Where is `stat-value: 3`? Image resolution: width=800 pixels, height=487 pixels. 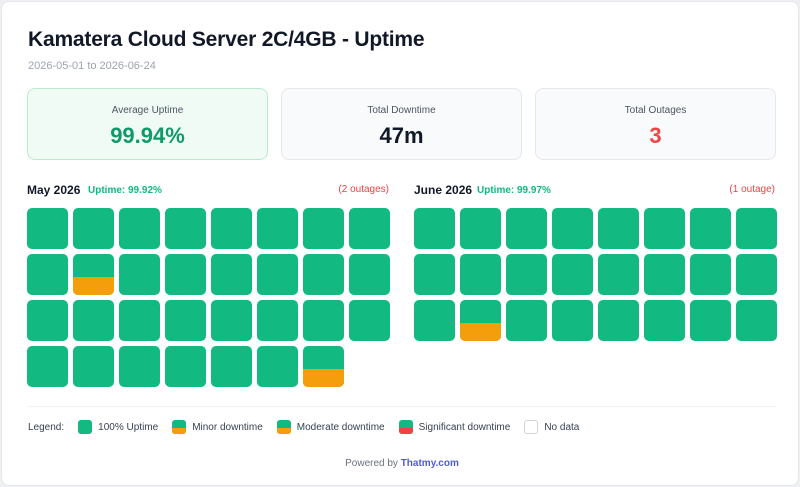
stat-value: 3 is located at coordinates (655, 135).